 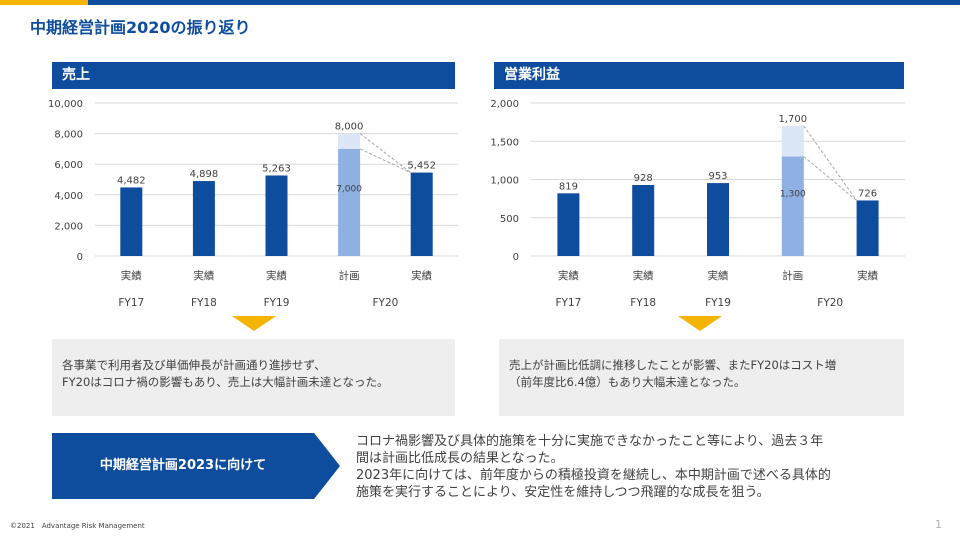 What do you see at coordinates (590, 441) in the screenshot?
I see `plan-text-line: コロナ禍影響及び具体的施策を十分に実施できなかったこと等により、過去３年` at bounding box center [590, 441].